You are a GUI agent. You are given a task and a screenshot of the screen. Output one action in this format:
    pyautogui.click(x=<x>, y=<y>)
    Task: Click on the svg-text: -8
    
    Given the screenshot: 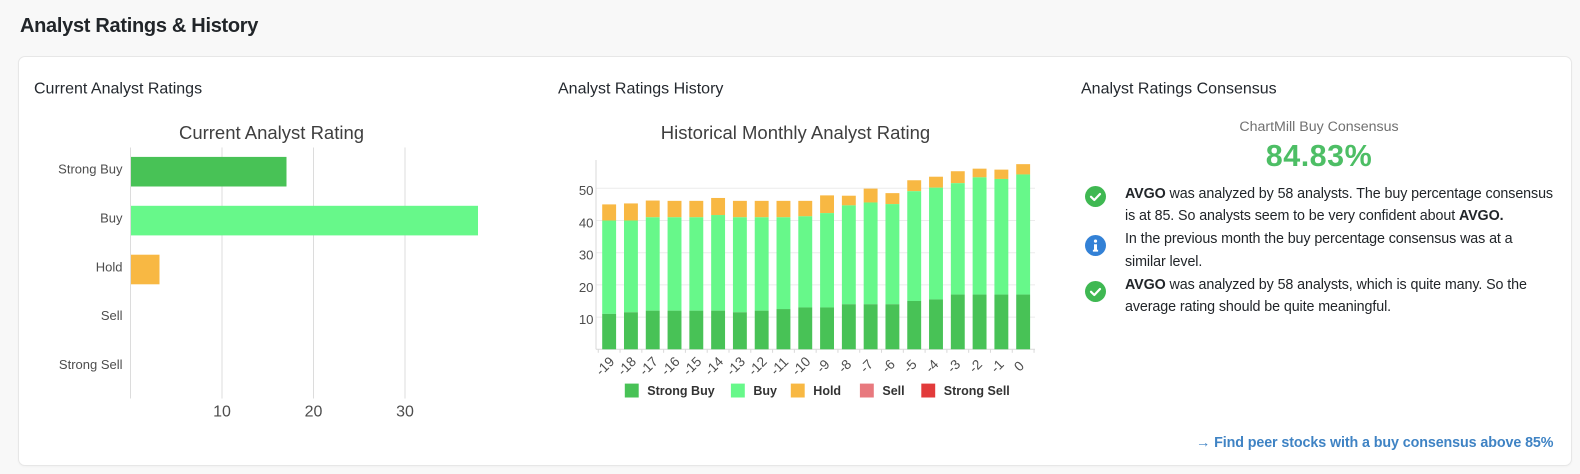 What is the action you would take?
    pyautogui.click(x=844, y=366)
    